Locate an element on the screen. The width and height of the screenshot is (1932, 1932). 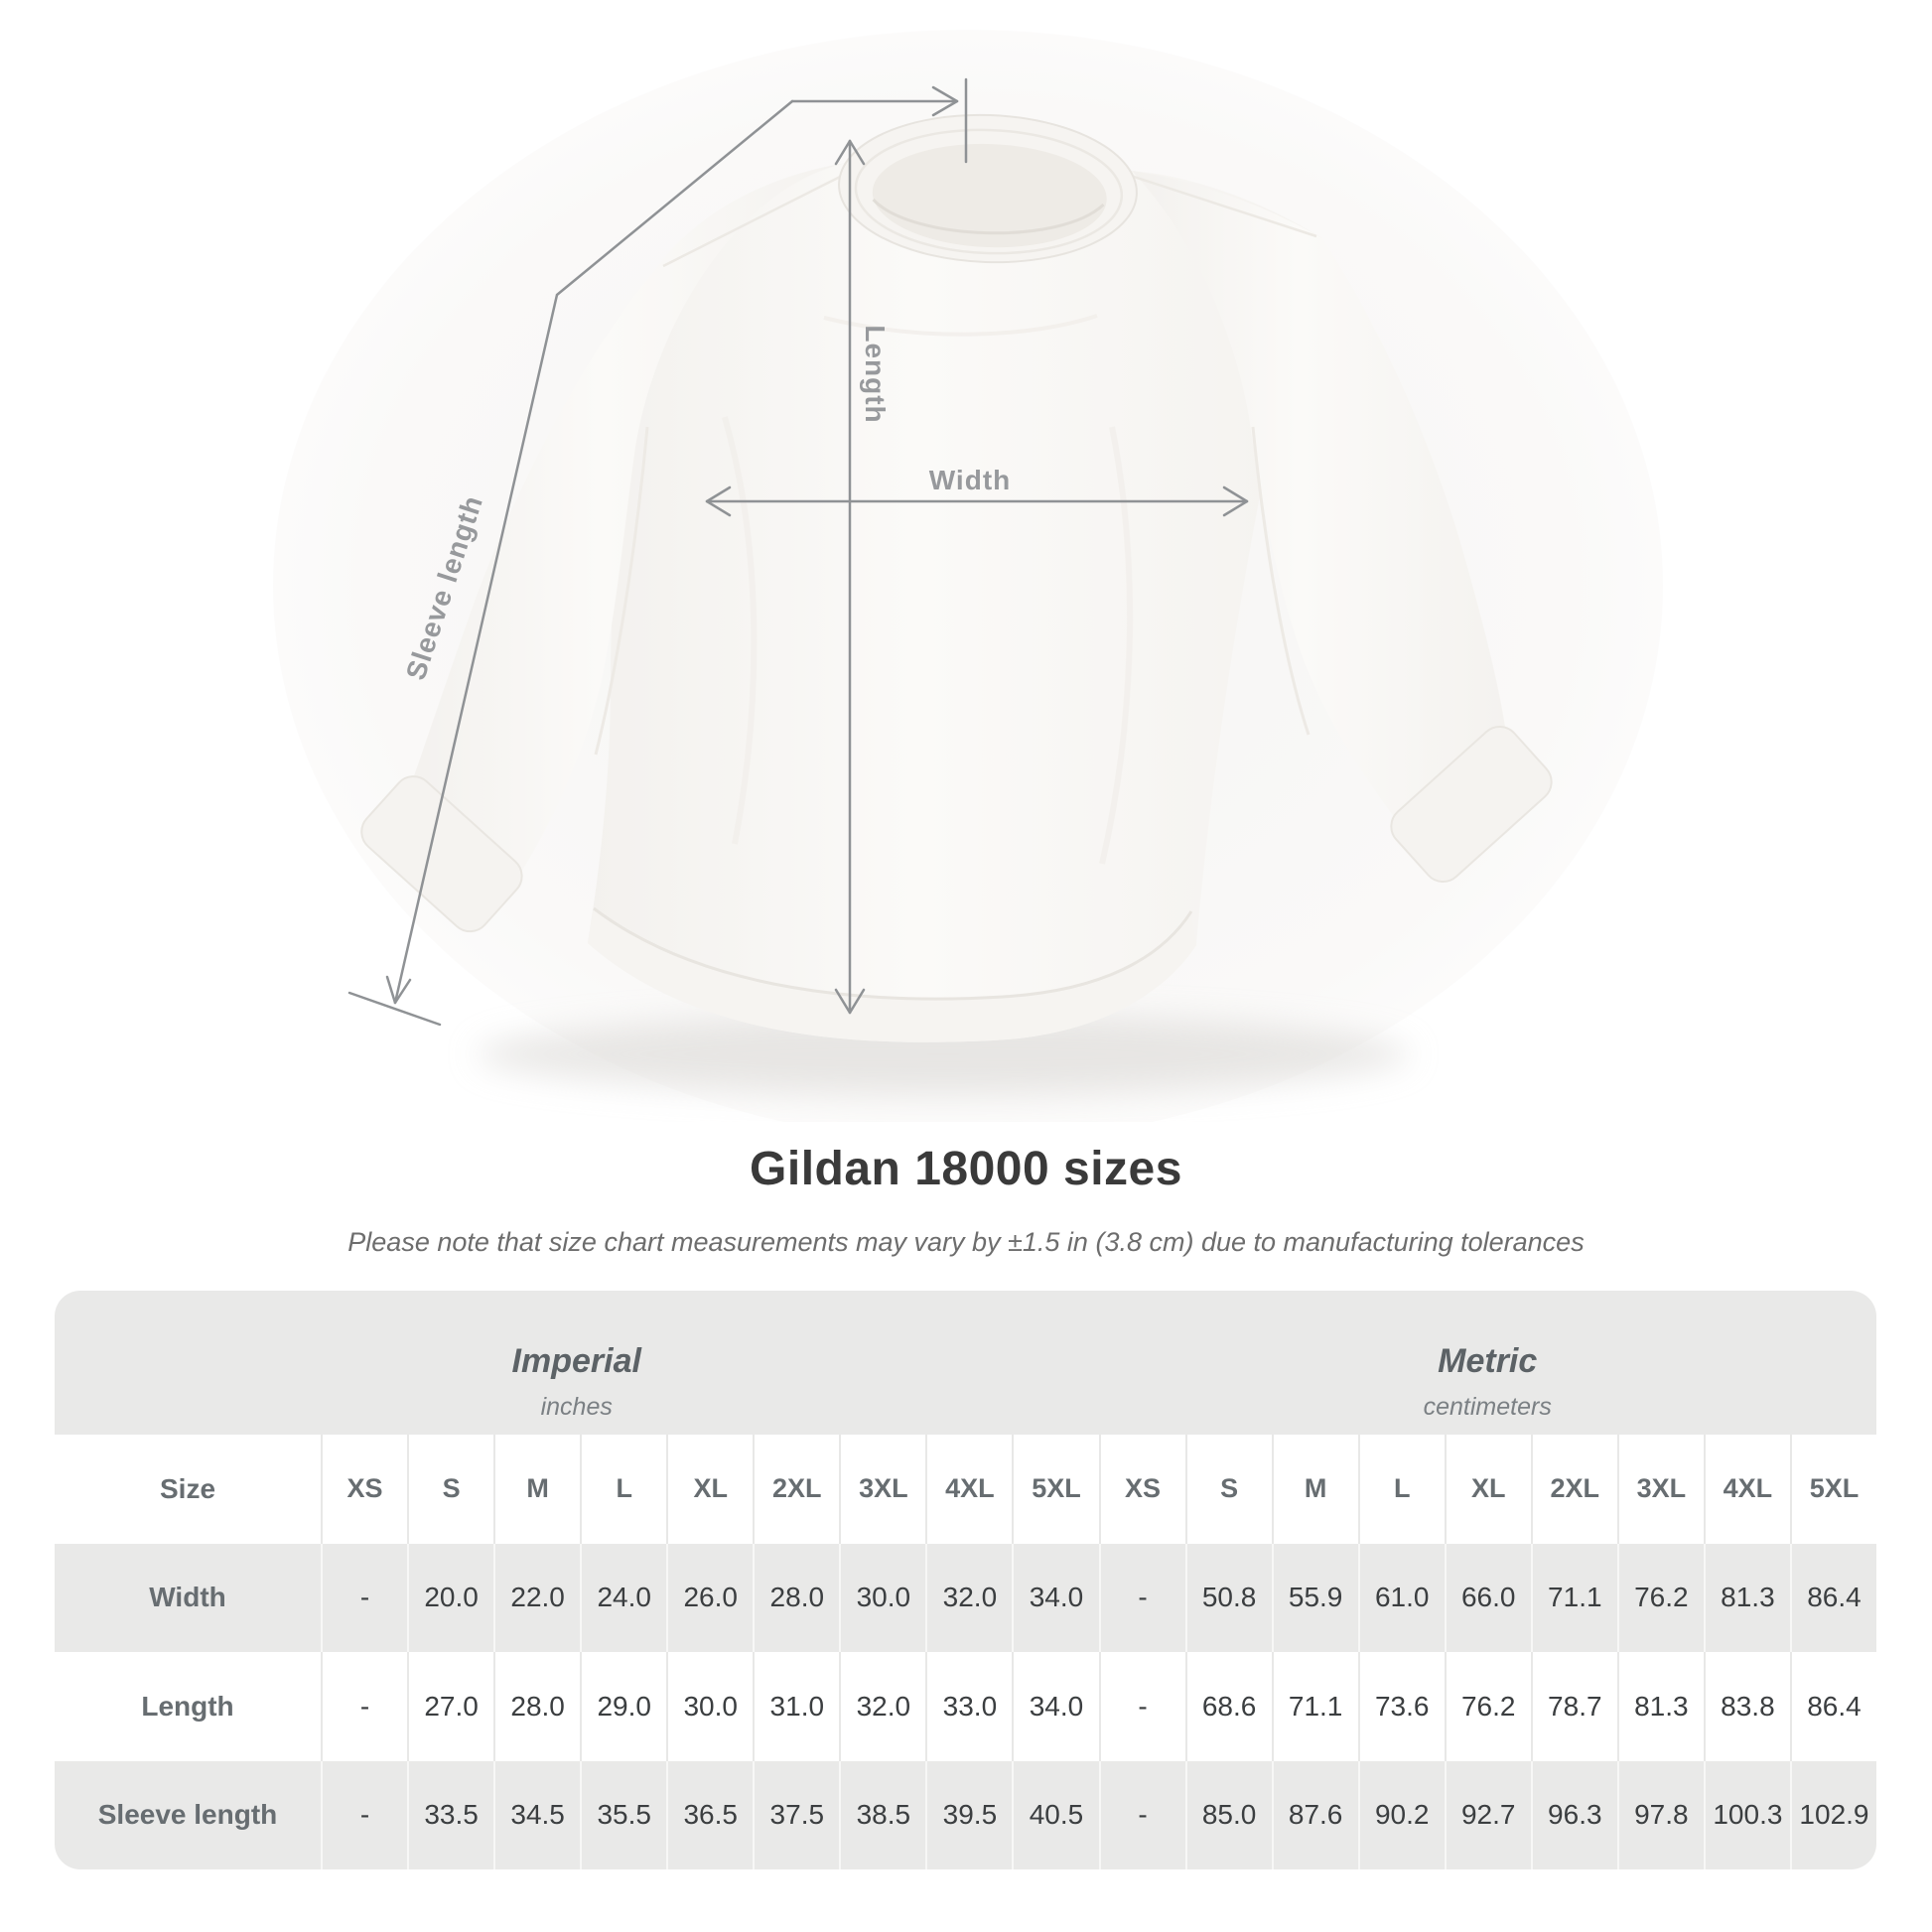
size-header-cell: XS is located at coordinates (364, 1489).